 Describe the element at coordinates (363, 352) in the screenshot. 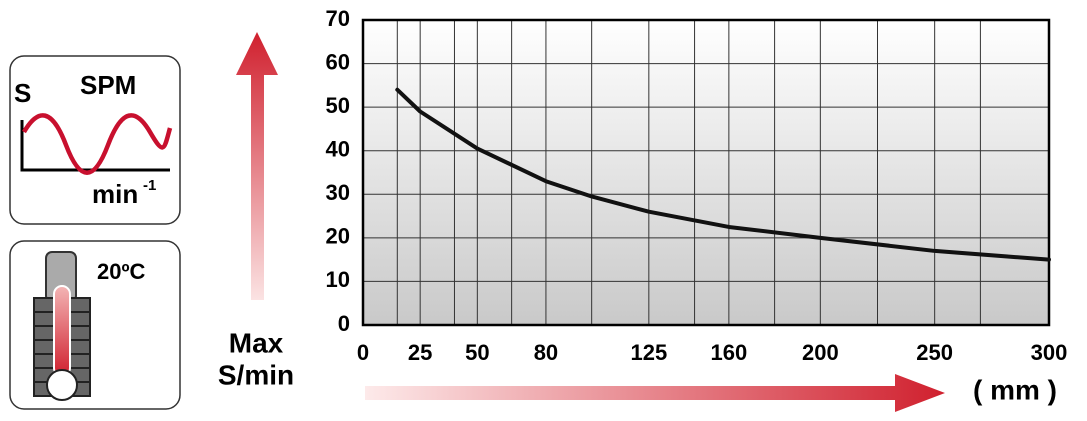

I see `x-tick-label: 0` at that location.